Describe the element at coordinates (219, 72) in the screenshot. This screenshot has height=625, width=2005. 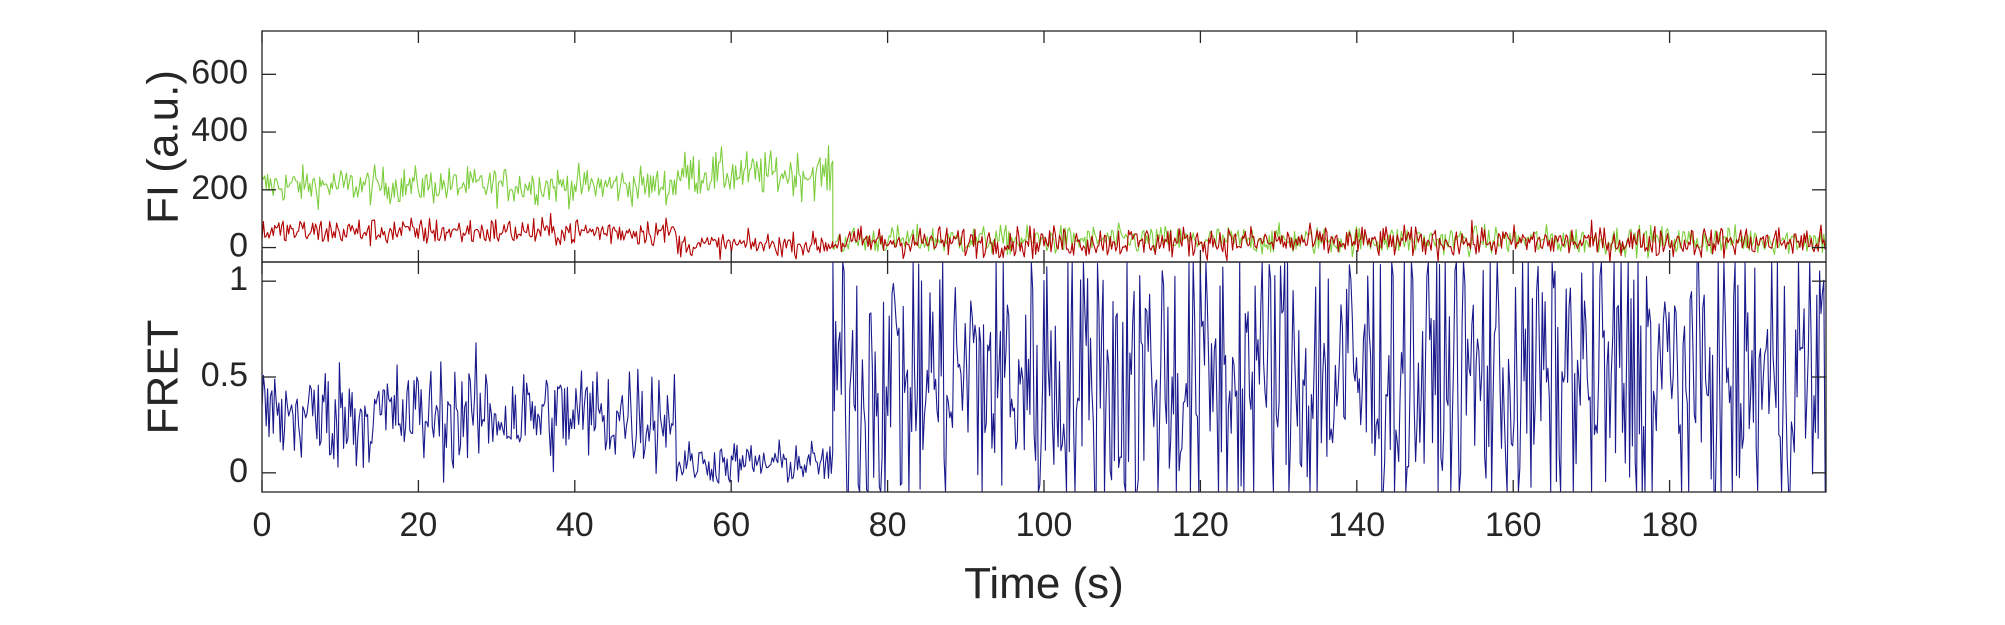
I see `y-tick-label: 600` at that location.